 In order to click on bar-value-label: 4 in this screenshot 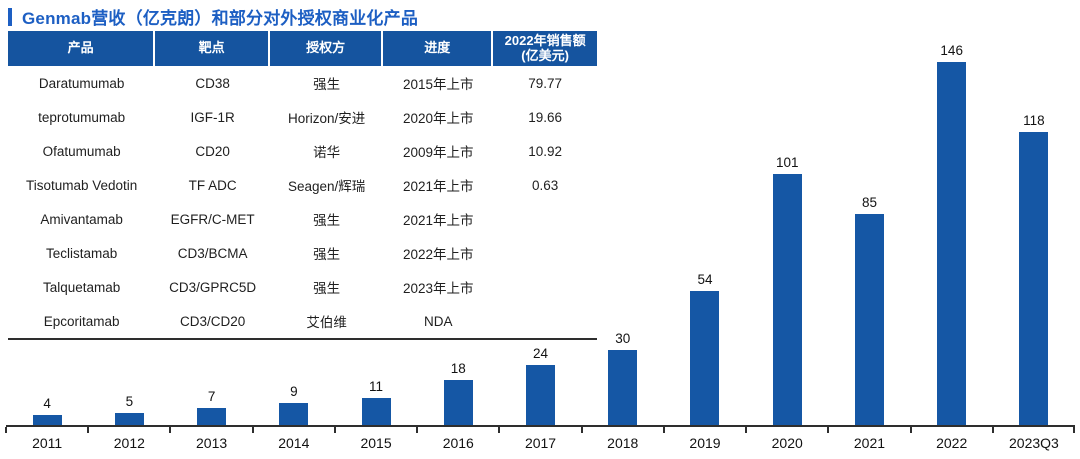, I will do `click(47, 403)`.